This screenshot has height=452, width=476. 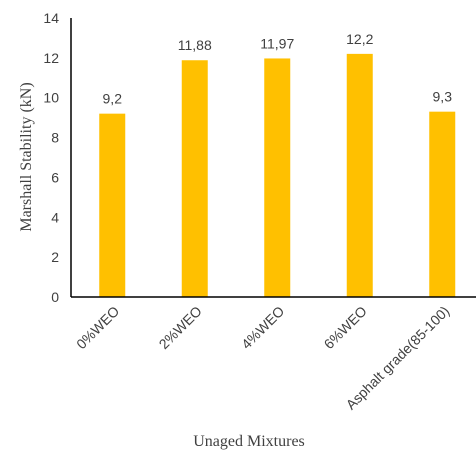 What do you see at coordinates (249, 441) in the screenshot?
I see `x-axis-title: Unaged Mixtures` at bounding box center [249, 441].